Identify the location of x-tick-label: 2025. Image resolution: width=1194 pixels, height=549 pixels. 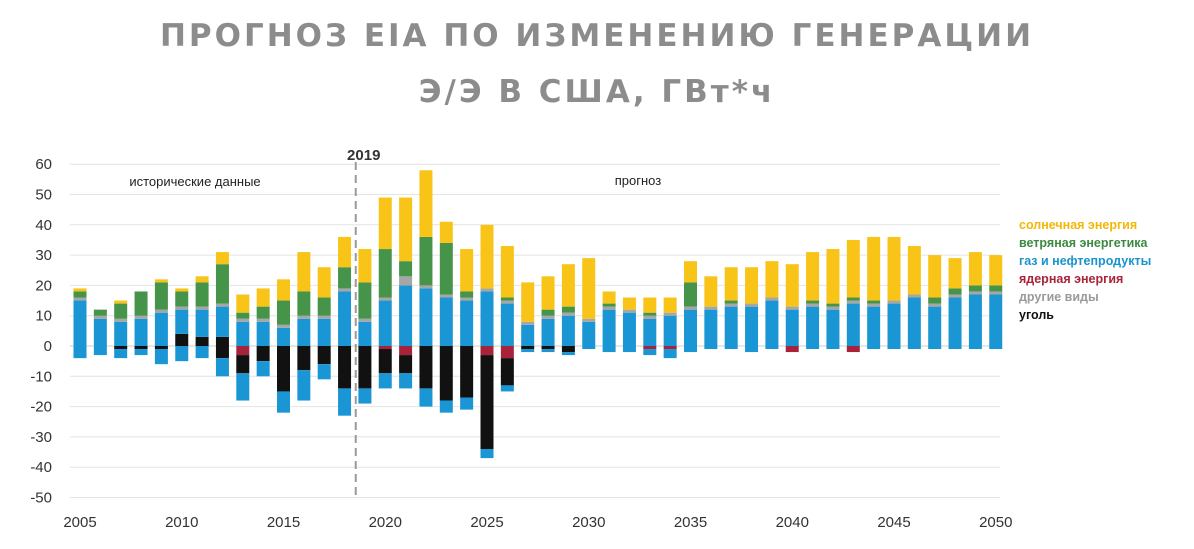
(486, 522).